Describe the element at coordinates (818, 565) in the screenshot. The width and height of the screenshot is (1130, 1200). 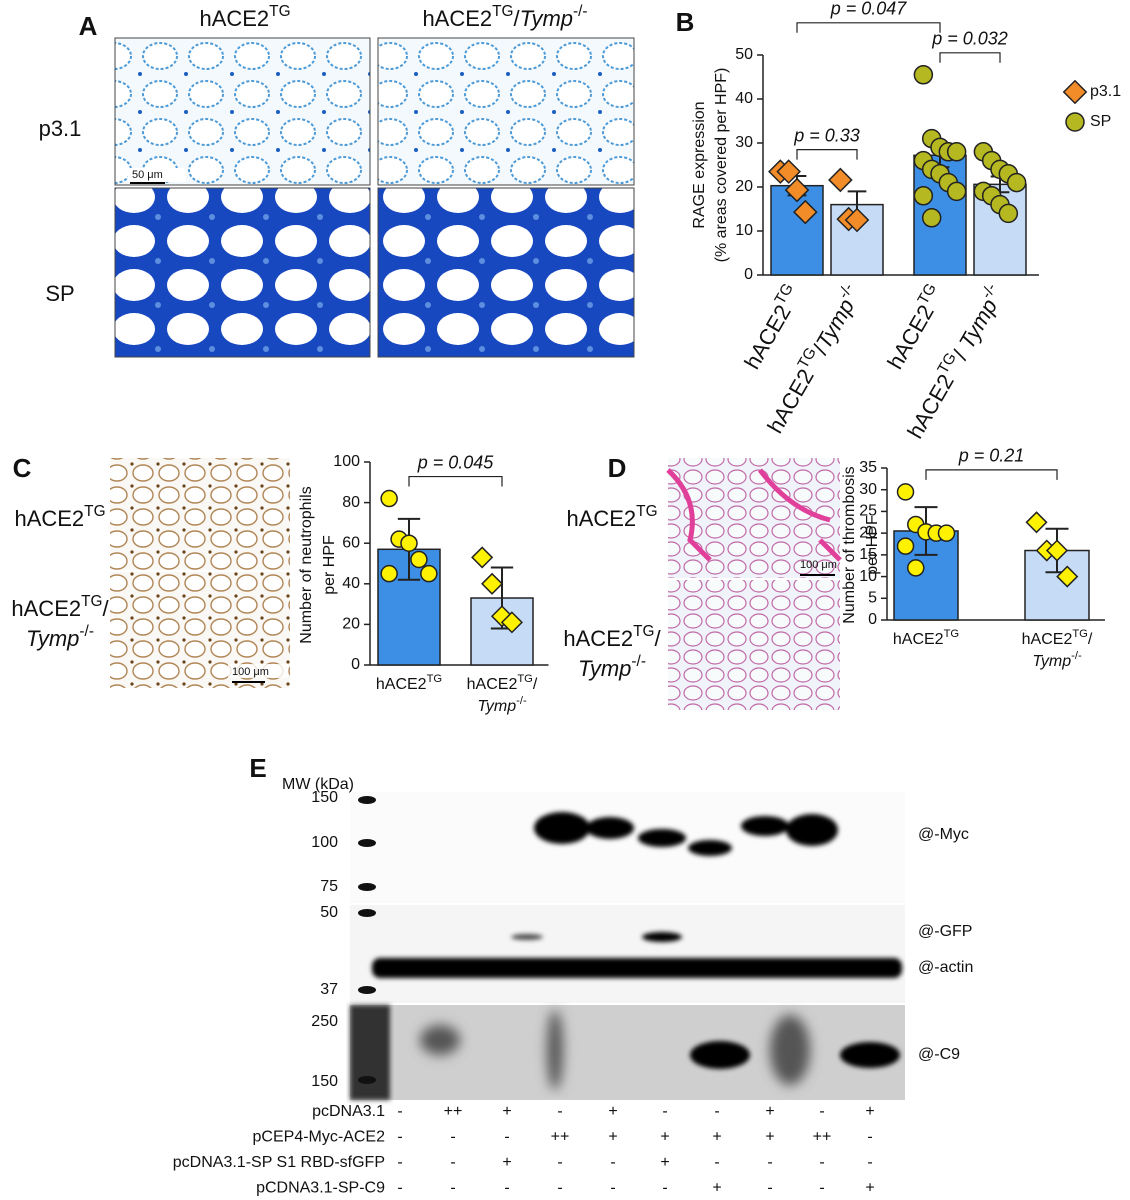
I see `scale-bar-label: 100 μm` at that location.